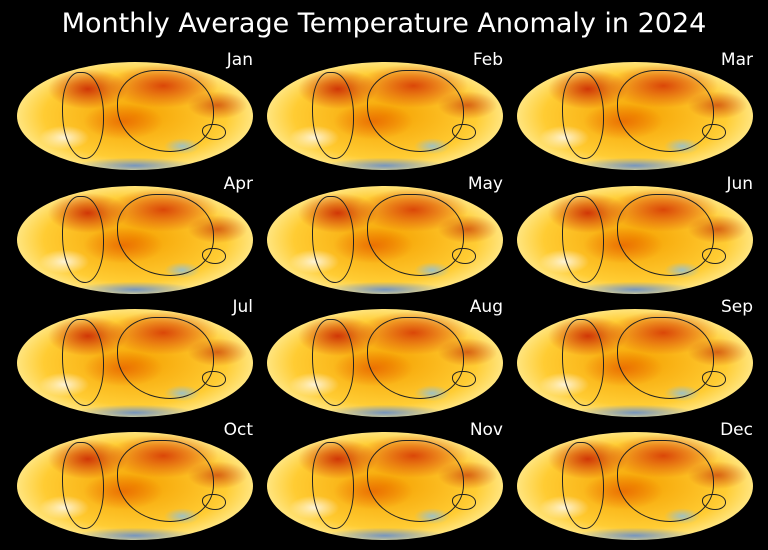 This screenshot has width=768, height=550. I want to click on map-panel-jun: Jun, so click(635, 234).